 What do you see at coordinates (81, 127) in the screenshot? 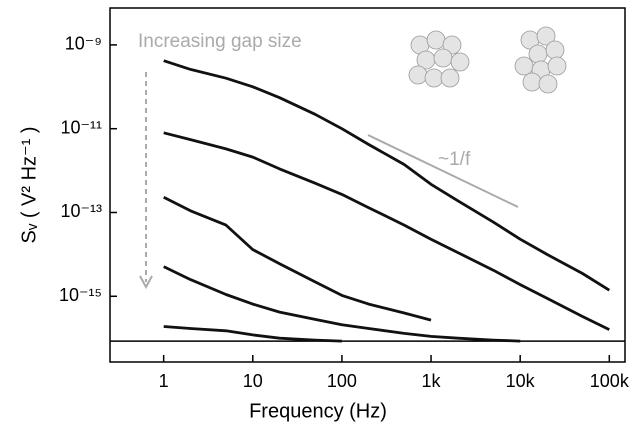
I see `y-tick-label: 10⁻¹¹` at bounding box center [81, 127].